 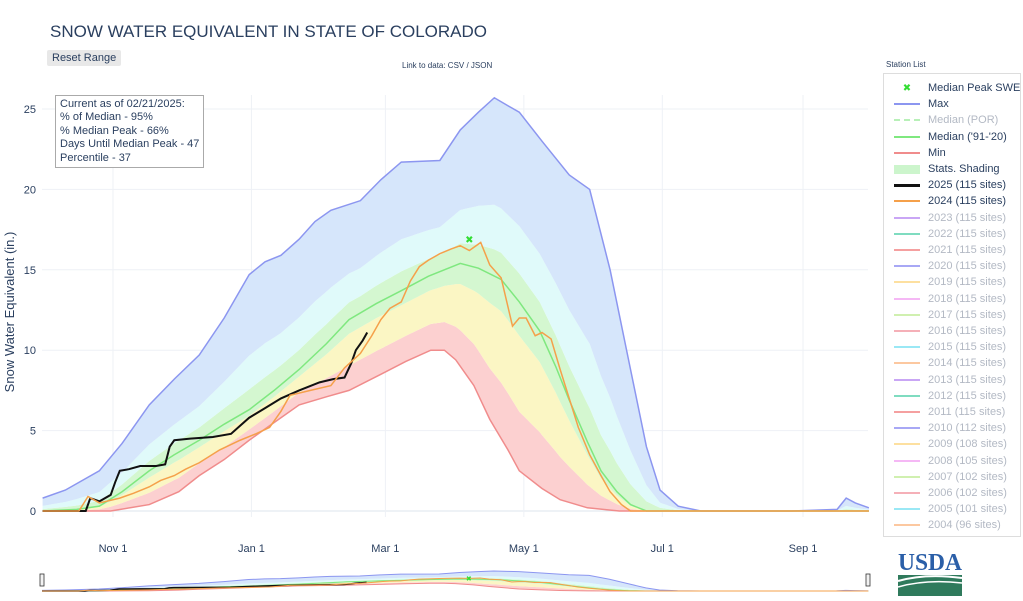 I want to click on info-line-pct-median: % of Median - 95%, so click(x=106, y=117).